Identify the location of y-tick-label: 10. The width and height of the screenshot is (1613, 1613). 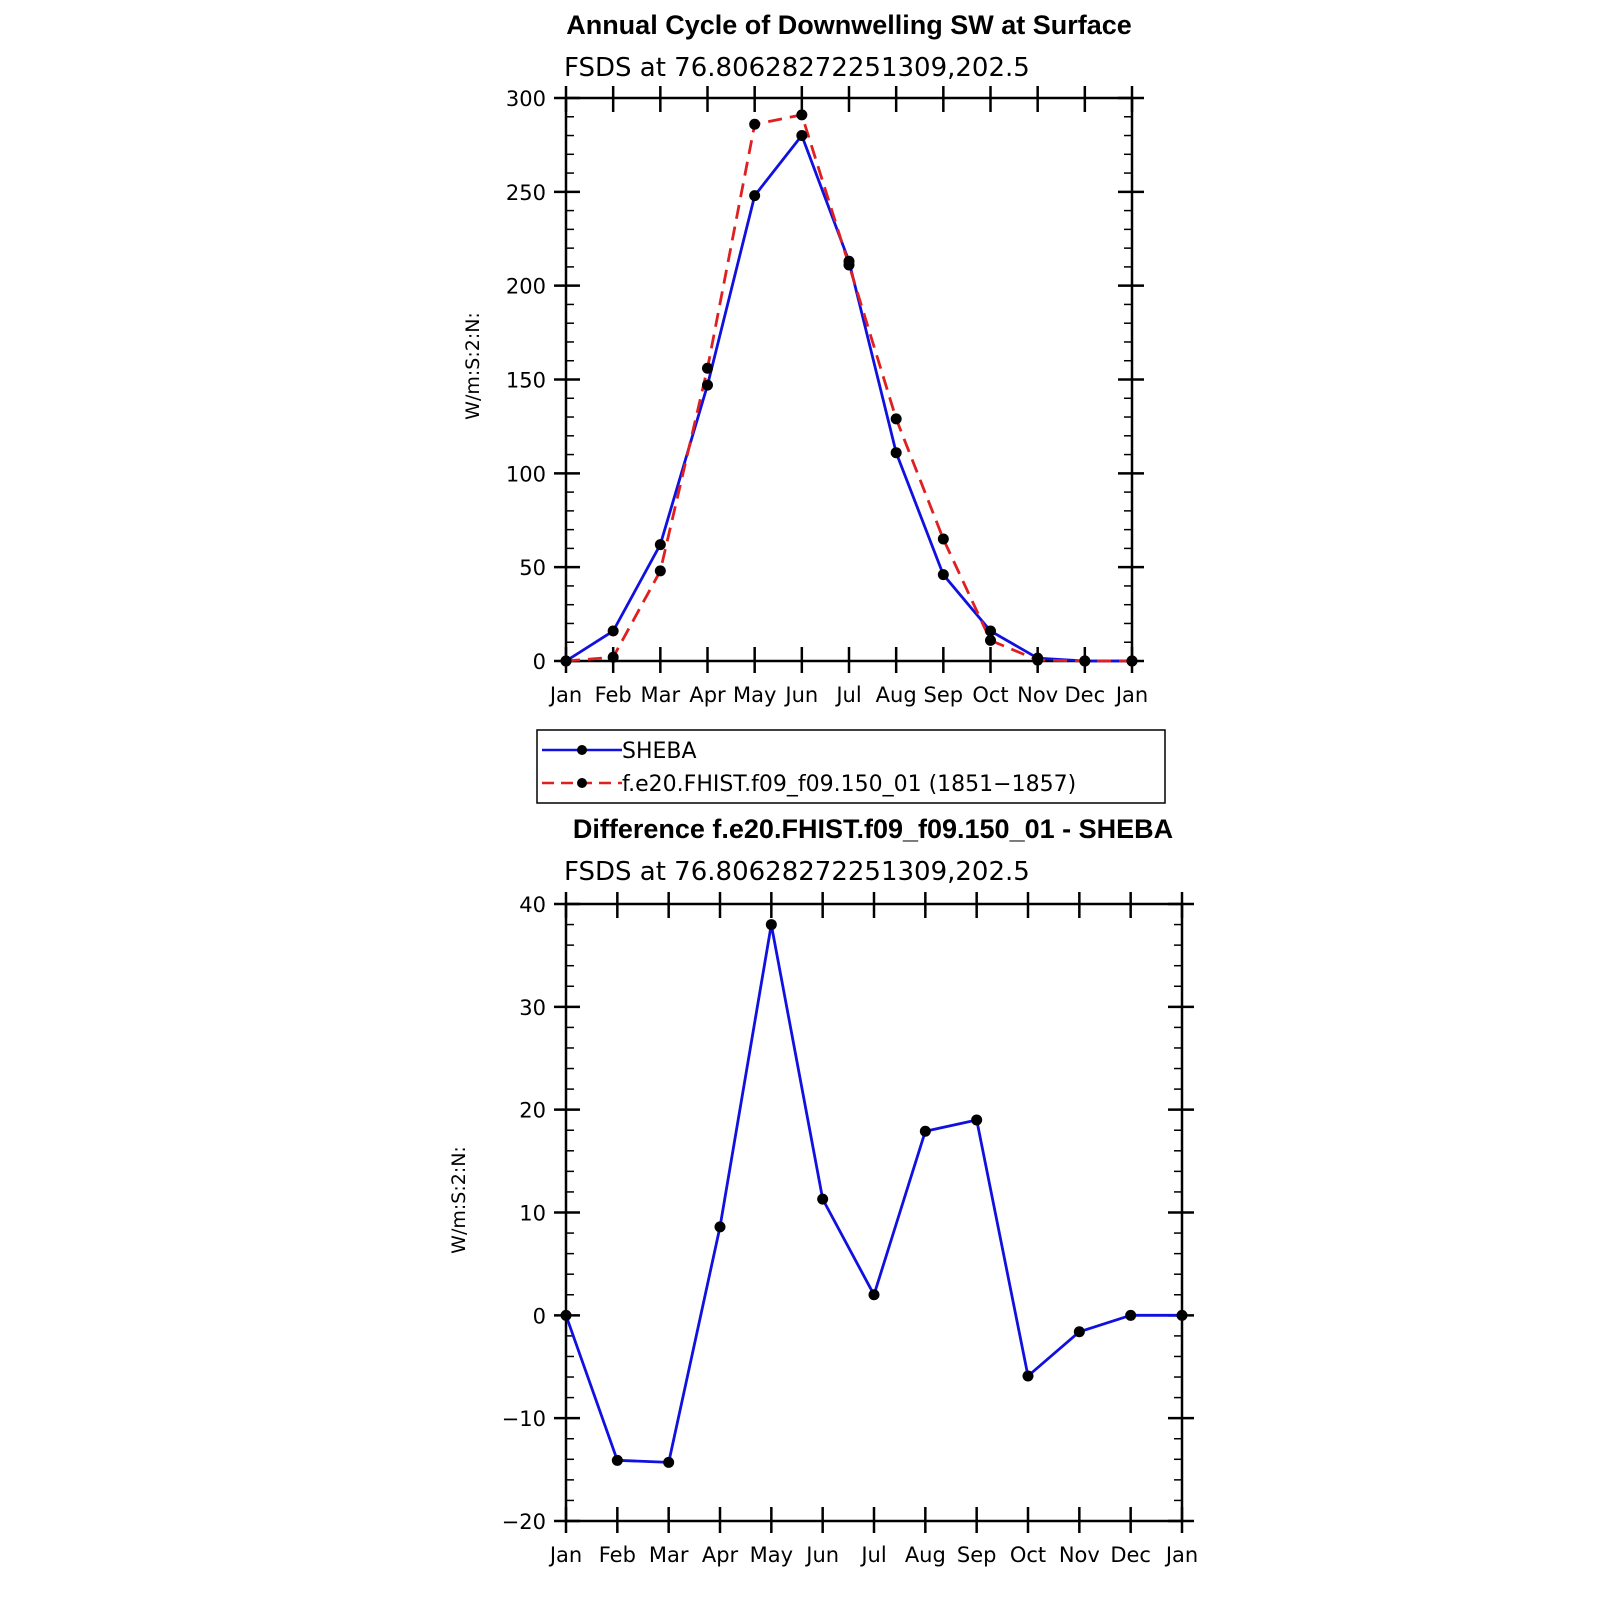
(532, 1214).